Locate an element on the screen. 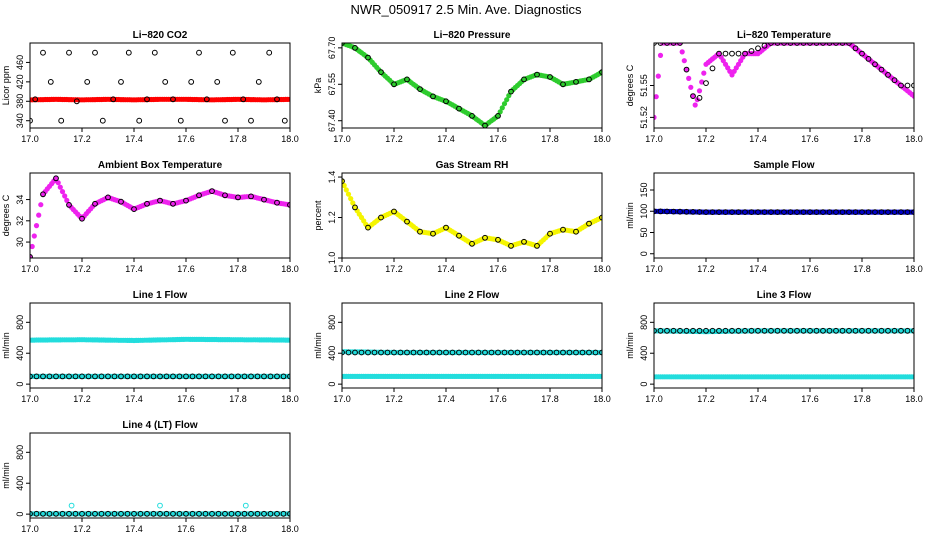 The width and height of the screenshot is (936, 540). y-tick-label: 1.2 is located at coordinates (332, 217).